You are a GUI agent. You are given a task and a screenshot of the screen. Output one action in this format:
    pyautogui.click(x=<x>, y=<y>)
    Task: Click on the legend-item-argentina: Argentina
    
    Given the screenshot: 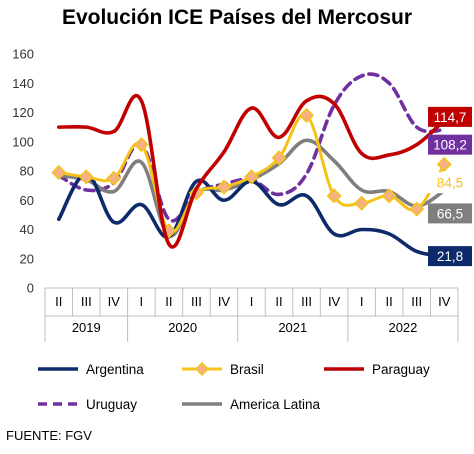 What is the action you would take?
    pyautogui.click(x=90, y=369)
    